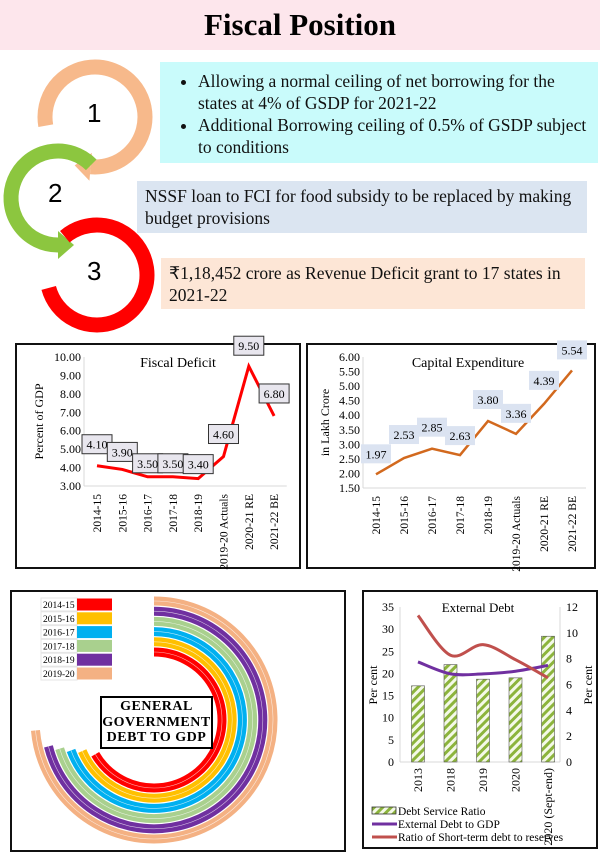  Describe the element at coordinates (178, 363) in the screenshot. I see `chart-title: Fiscal Deficit` at that location.